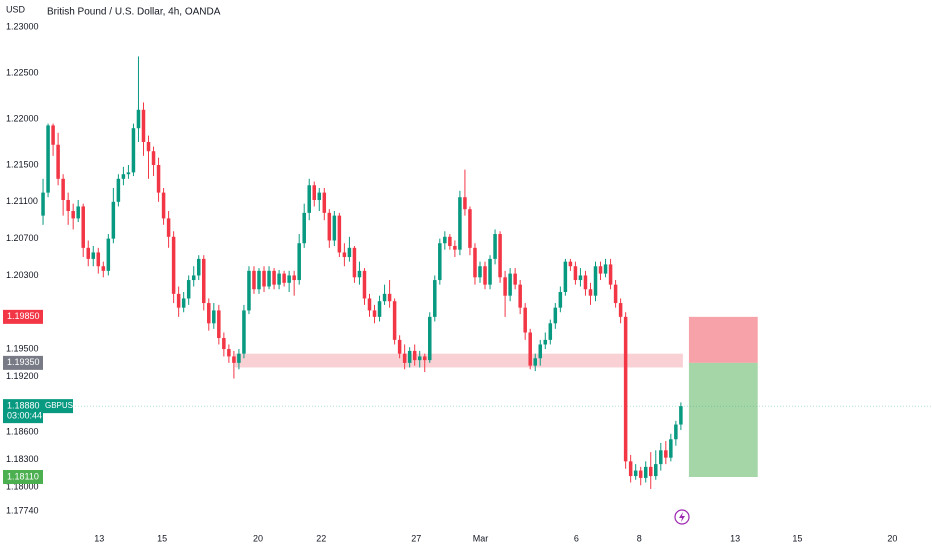 This screenshot has width=932, height=550. Describe the element at coordinates (321, 538) in the screenshot. I see `x-tick-label: 22` at that location.